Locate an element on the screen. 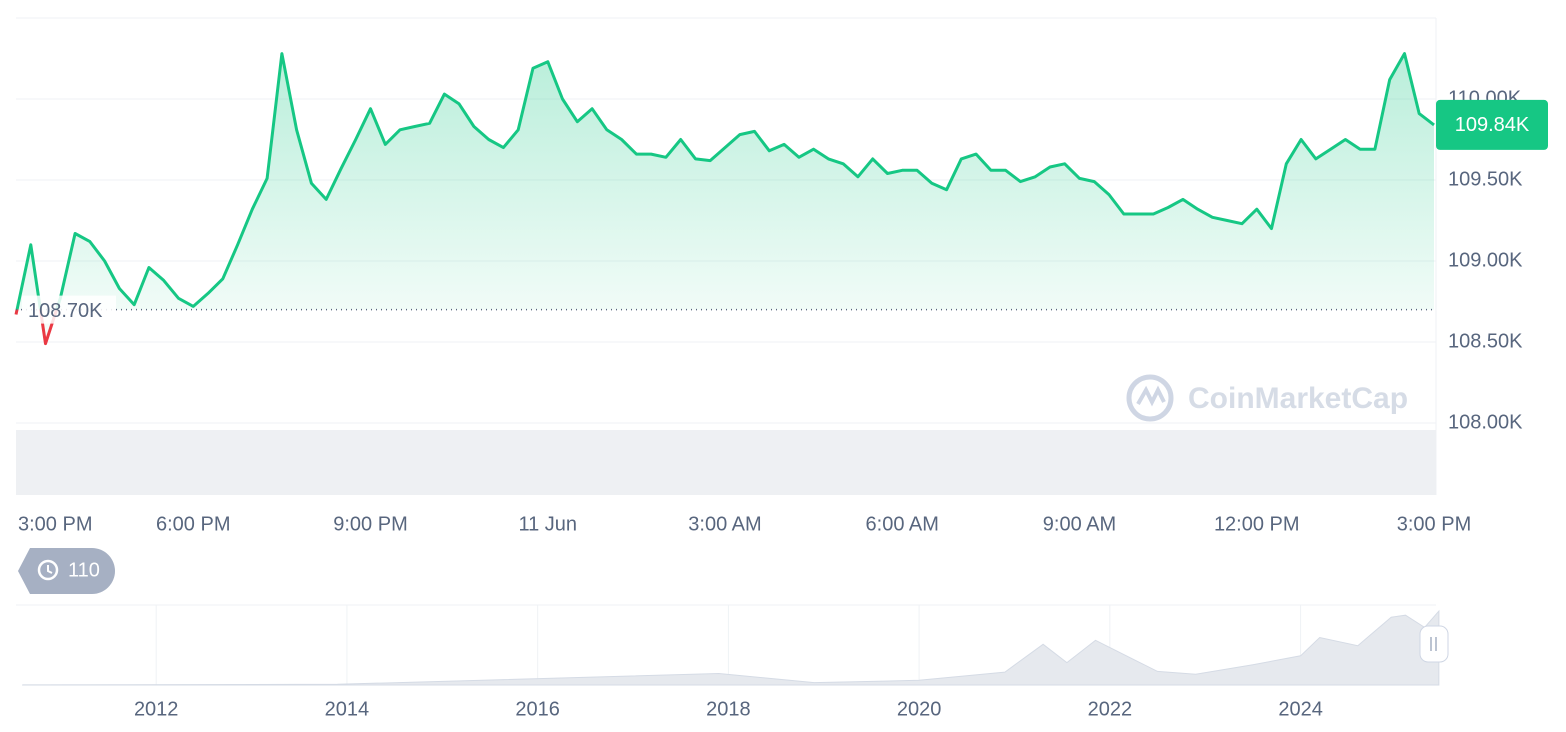 The height and width of the screenshot is (732, 1566). x-tick-label: 2012 is located at coordinates (156, 709).